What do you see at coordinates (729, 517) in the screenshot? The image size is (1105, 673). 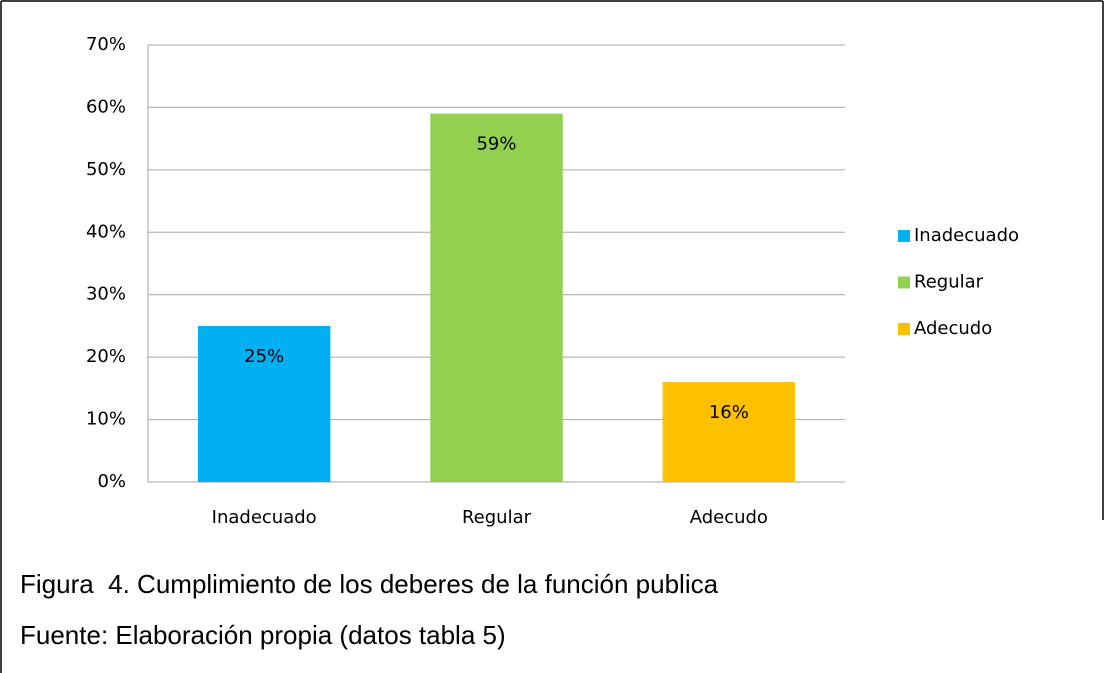 I see `x-tick-label: Adecudo` at bounding box center [729, 517].